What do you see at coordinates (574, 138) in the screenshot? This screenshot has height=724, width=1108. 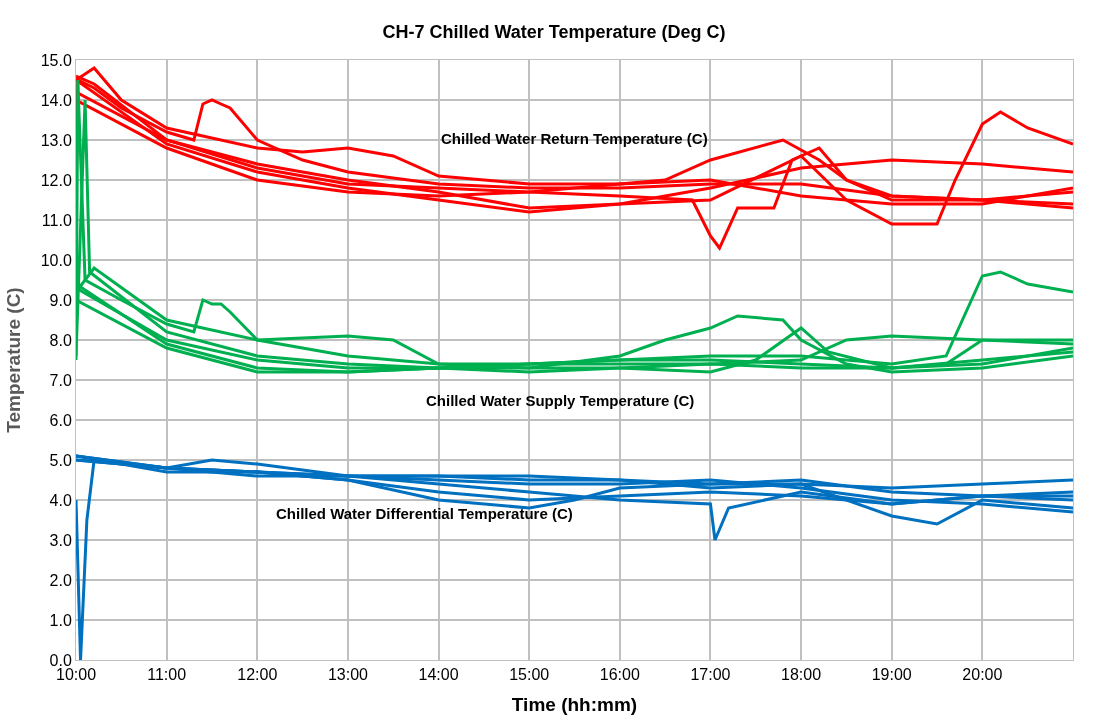 I see `annotation: Chilled Water Return Temperature (C)` at bounding box center [574, 138].